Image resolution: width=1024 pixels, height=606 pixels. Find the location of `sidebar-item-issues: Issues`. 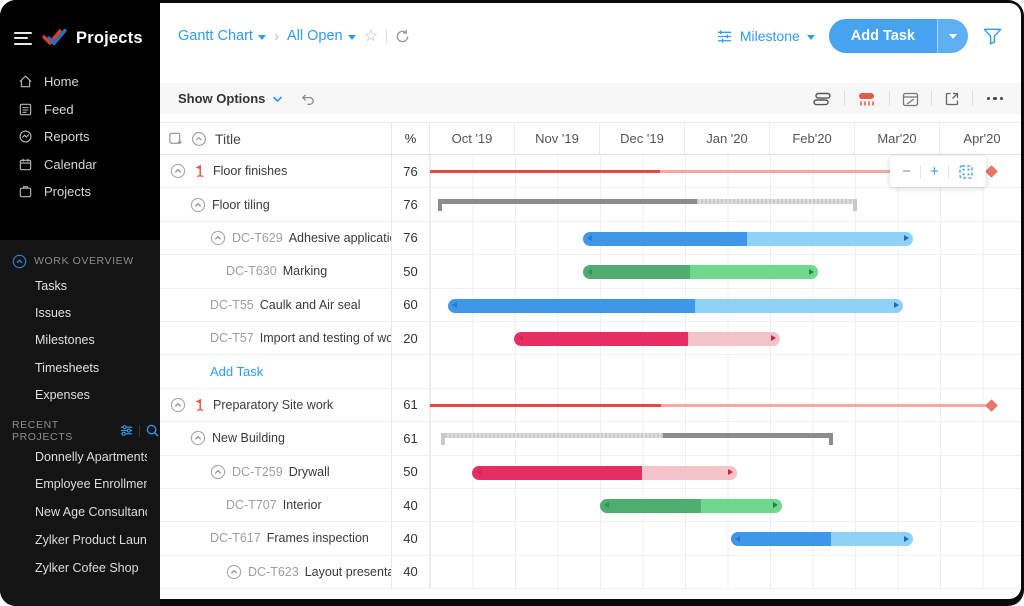

sidebar-item-issues: Issues is located at coordinates (53, 313).